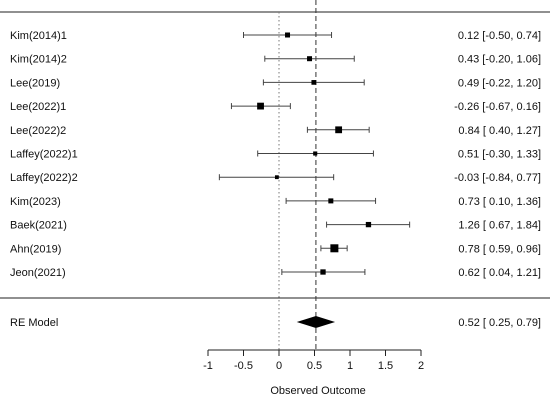  Describe the element at coordinates (314, 366) in the screenshot. I see `x-tick-label: 0.5` at that location.